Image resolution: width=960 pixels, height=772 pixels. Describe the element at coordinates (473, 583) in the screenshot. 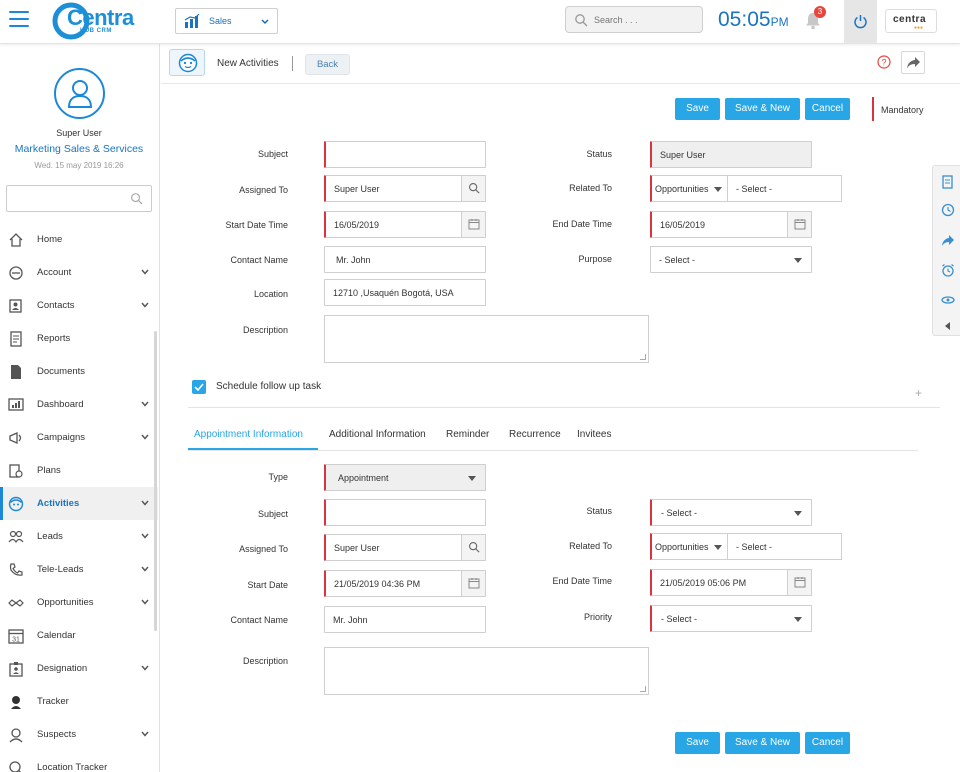

I see `appt-start-picker` at that location.